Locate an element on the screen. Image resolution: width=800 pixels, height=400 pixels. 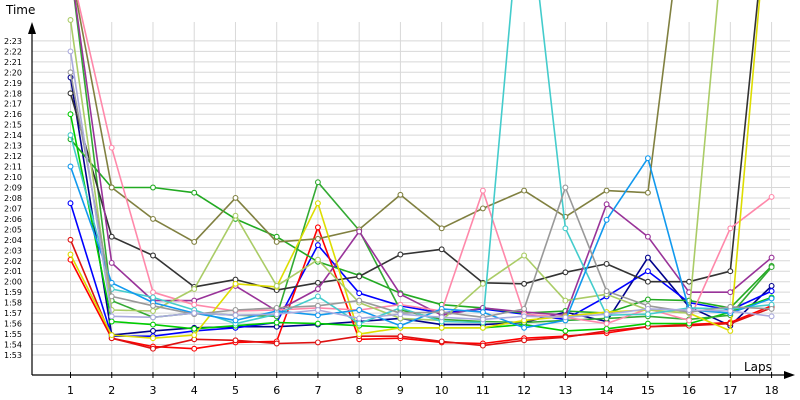
x-tick-label: 14 is located at coordinates (607, 390).